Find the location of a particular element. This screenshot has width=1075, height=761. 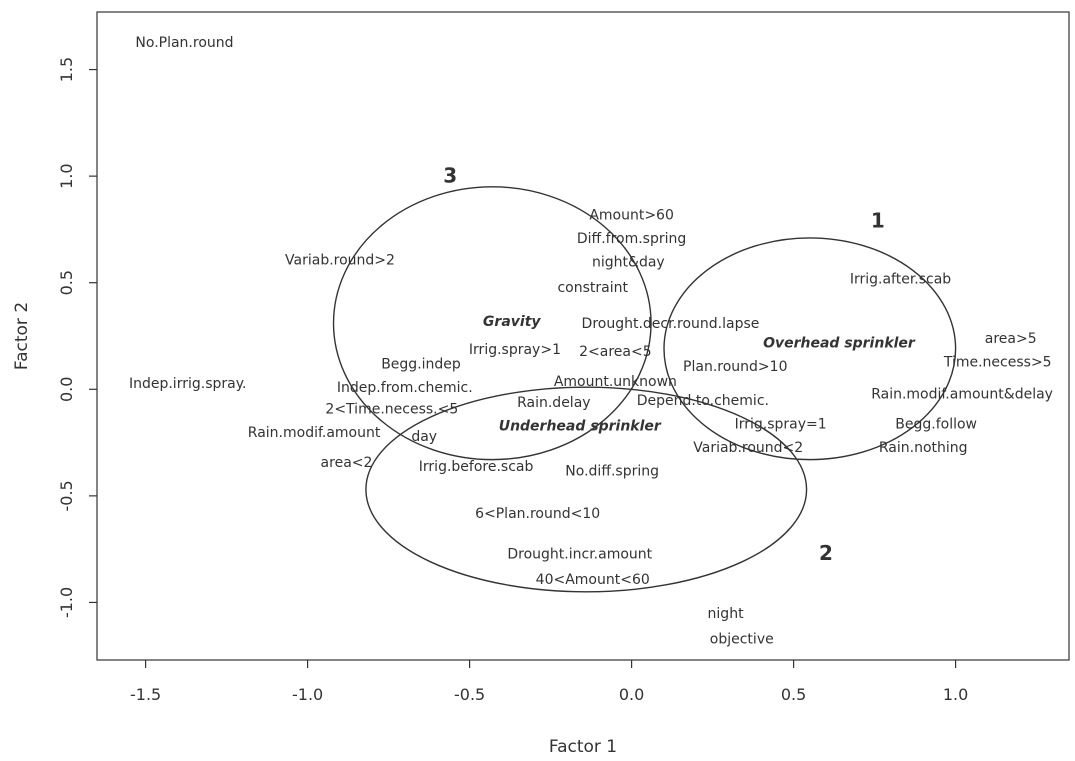

point-label: Diff.from.spring is located at coordinates (631, 239).